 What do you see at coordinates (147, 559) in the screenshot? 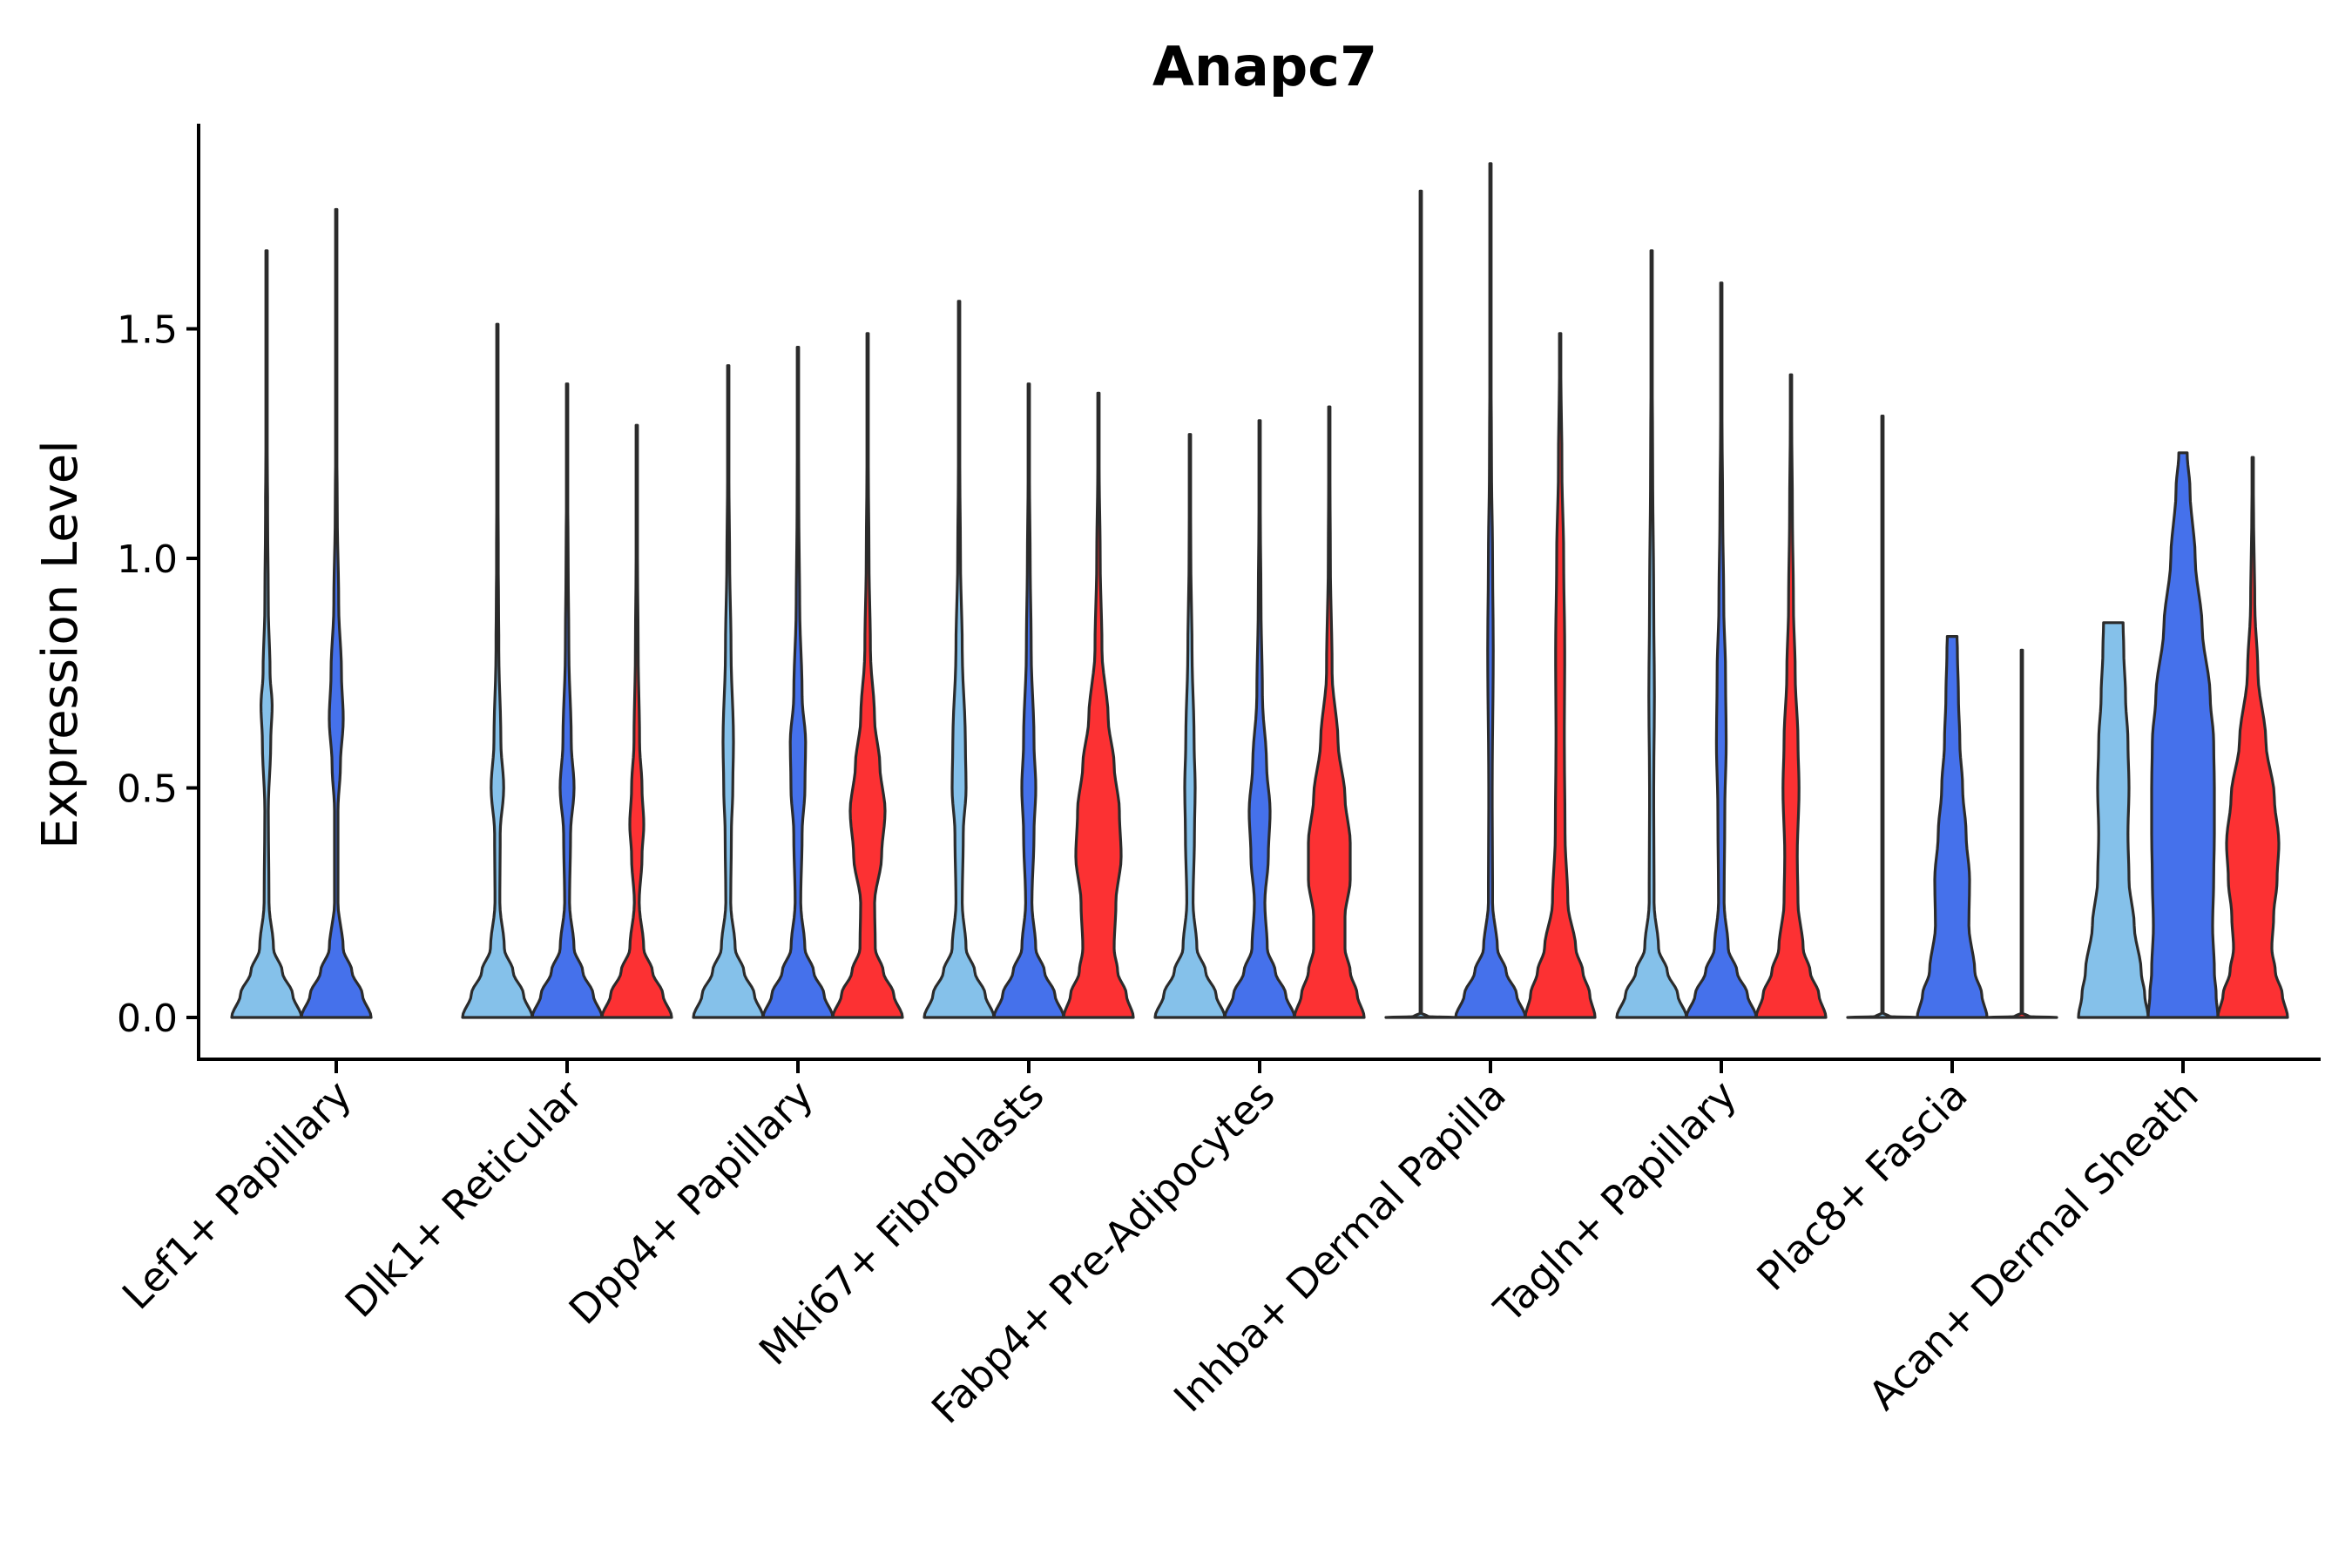
I see `y-tick-label: 1.0` at bounding box center [147, 559].